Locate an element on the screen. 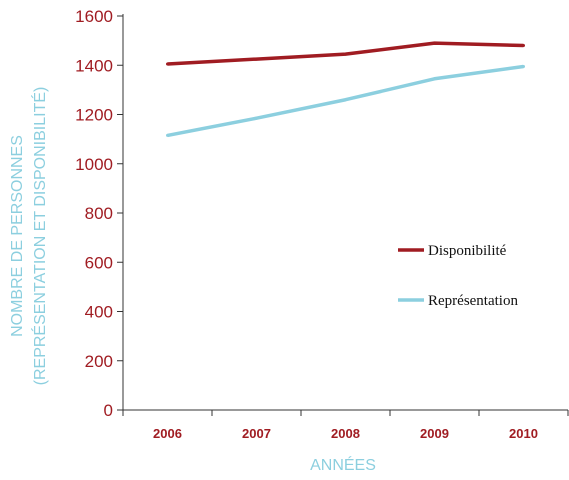 The height and width of the screenshot is (480, 569). x-tick-label: 2006 is located at coordinates (167, 433).